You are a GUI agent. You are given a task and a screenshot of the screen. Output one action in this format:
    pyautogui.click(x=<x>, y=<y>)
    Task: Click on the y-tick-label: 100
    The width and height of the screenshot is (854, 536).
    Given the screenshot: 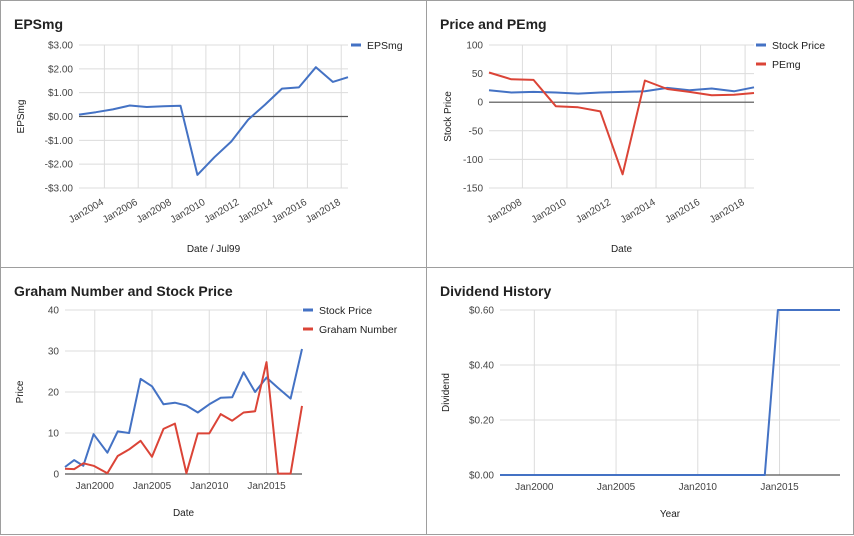 What is the action you would take?
    pyautogui.click(x=474, y=46)
    